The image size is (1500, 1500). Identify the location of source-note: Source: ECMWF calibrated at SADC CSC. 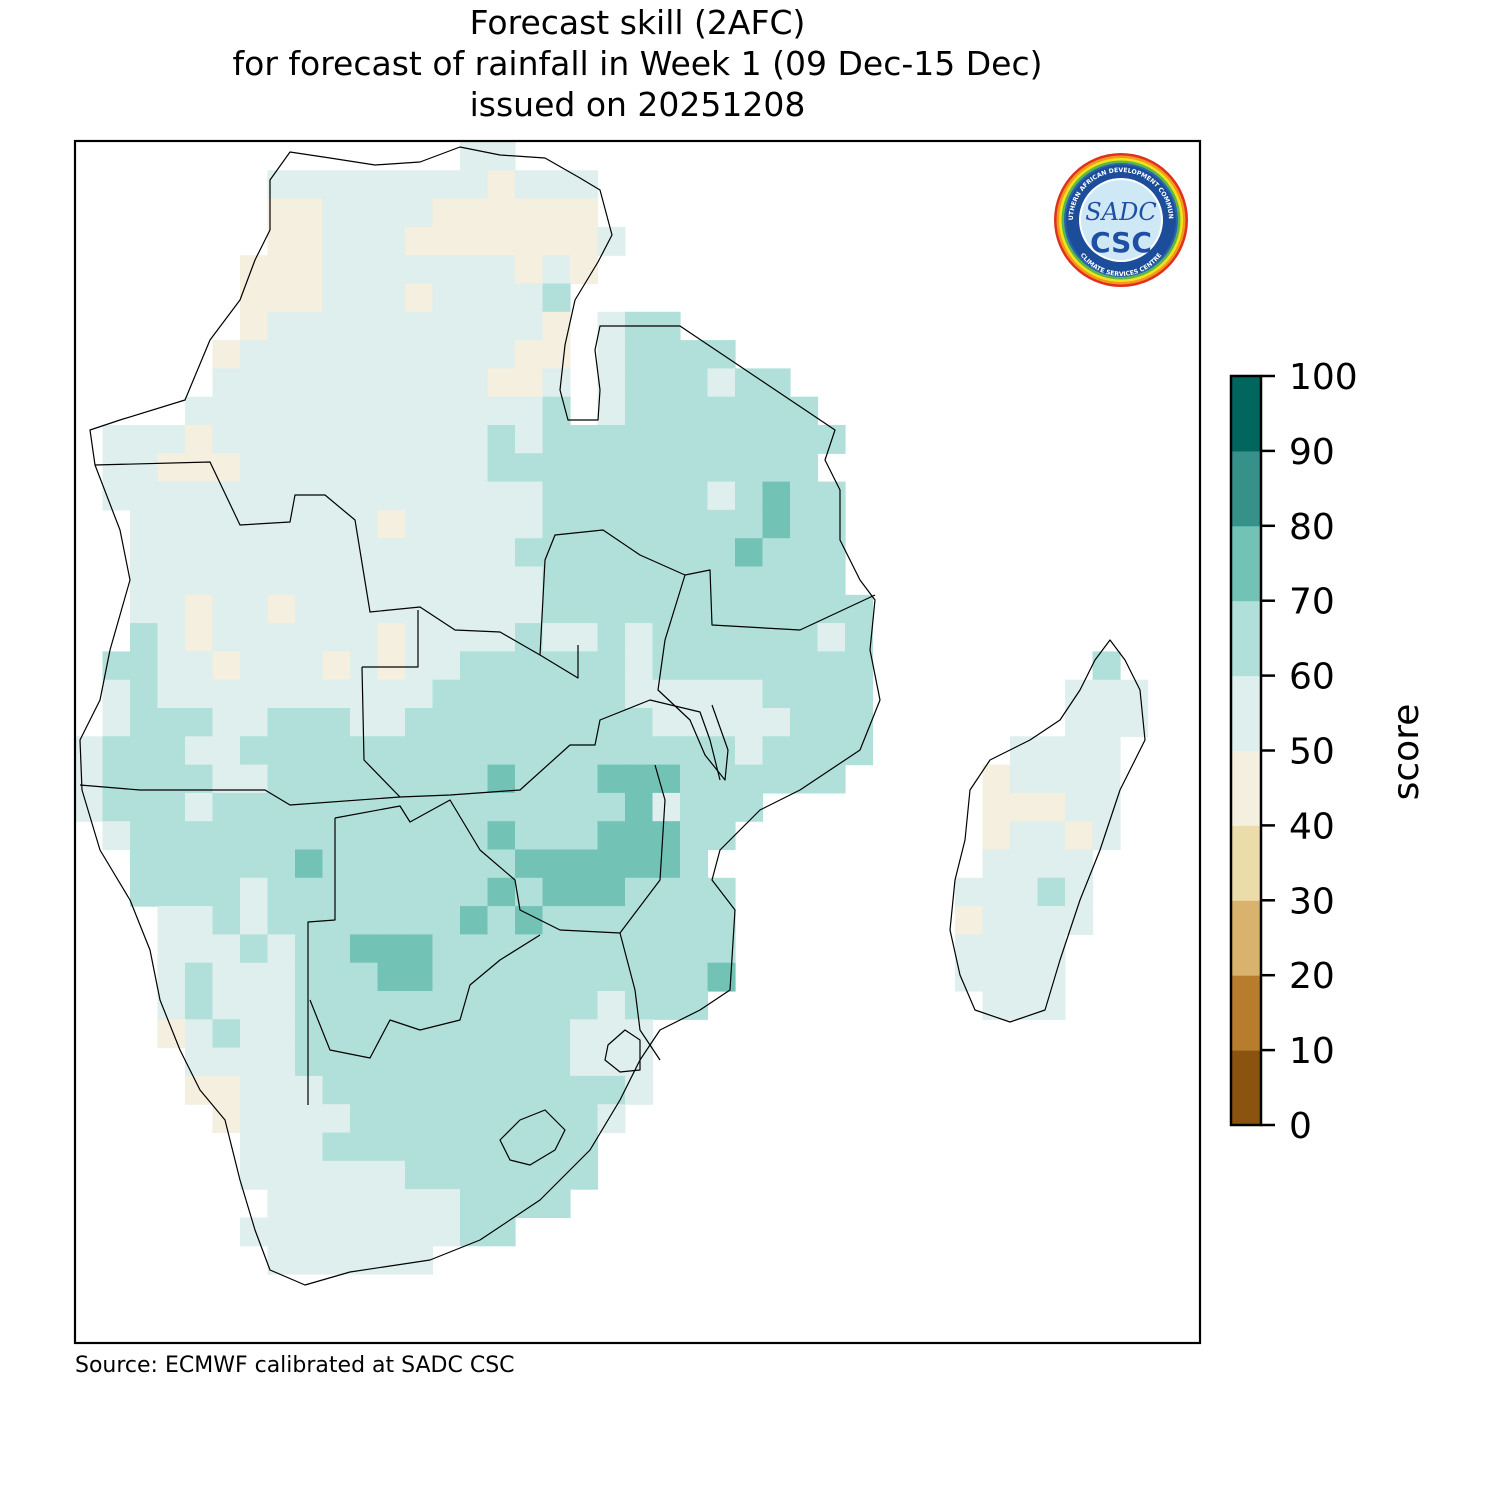
(295, 1365).